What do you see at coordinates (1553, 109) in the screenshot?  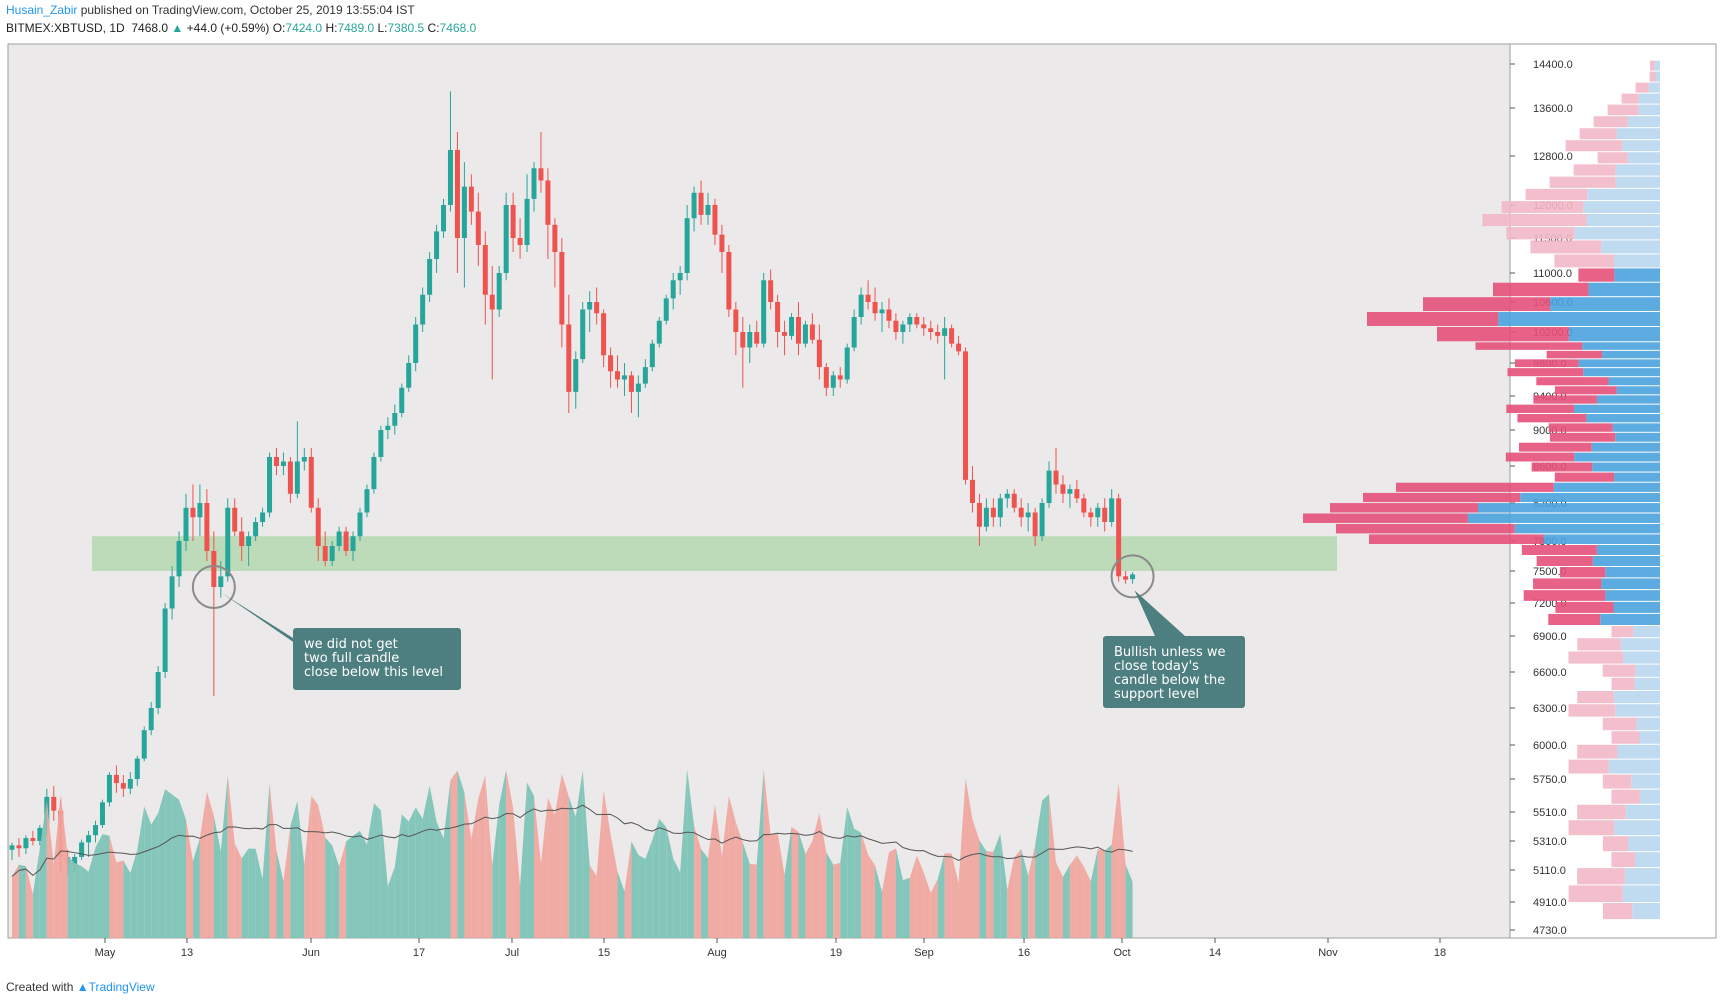 I see `y-tick-label: 13600.0` at bounding box center [1553, 109].